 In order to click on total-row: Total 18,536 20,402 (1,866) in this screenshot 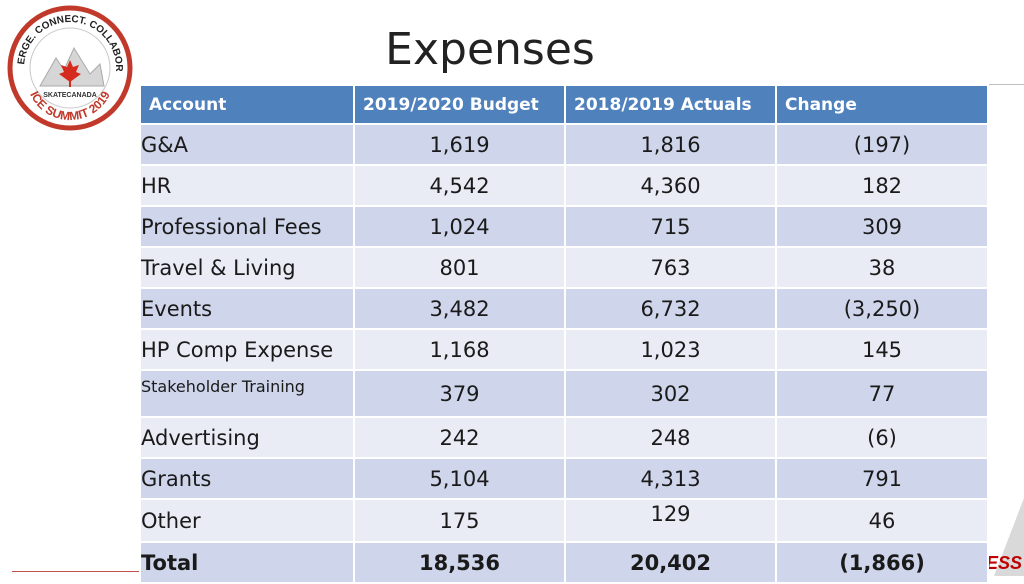, I will do `click(564, 562)`.